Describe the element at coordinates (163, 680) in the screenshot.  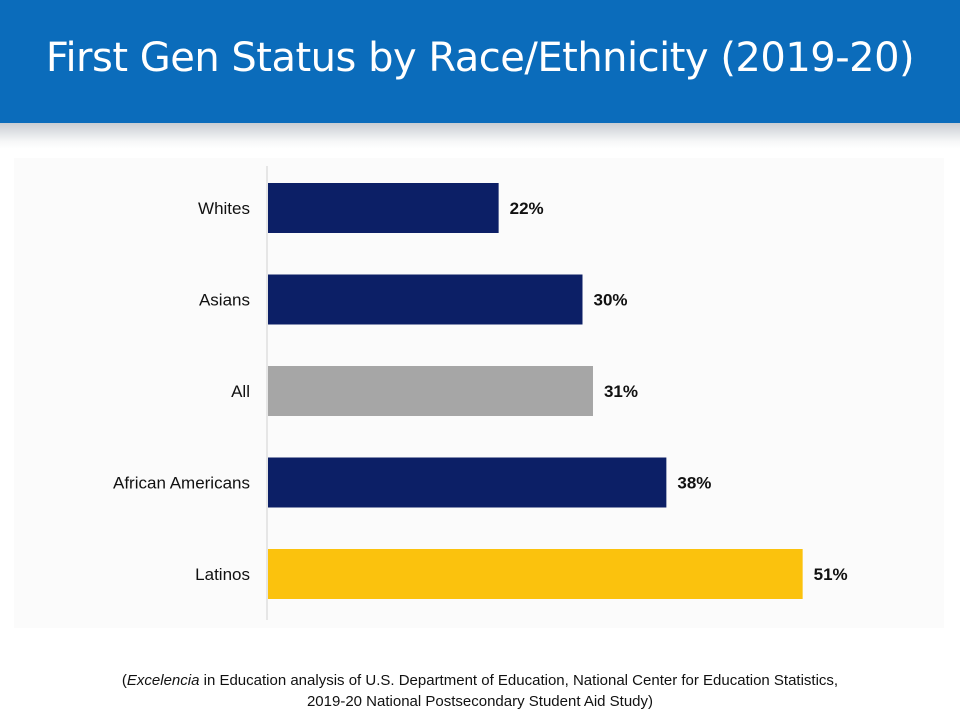
I see `caption-emphasis: Excelencia` at that location.